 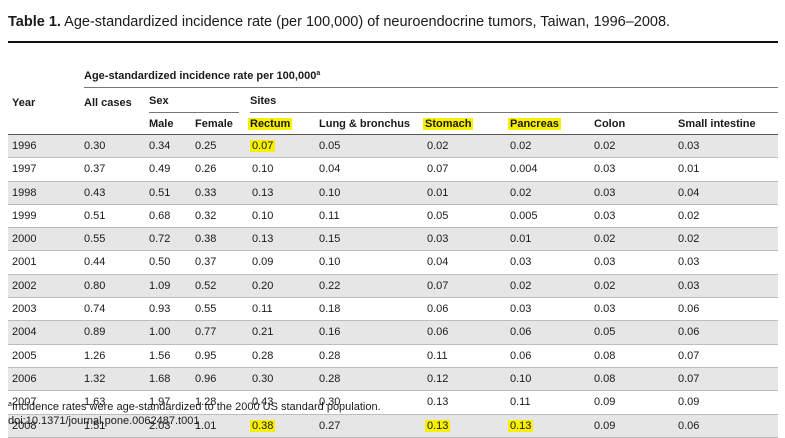 What do you see at coordinates (689, 192) in the screenshot?
I see `table-cell: 0.04` at bounding box center [689, 192].